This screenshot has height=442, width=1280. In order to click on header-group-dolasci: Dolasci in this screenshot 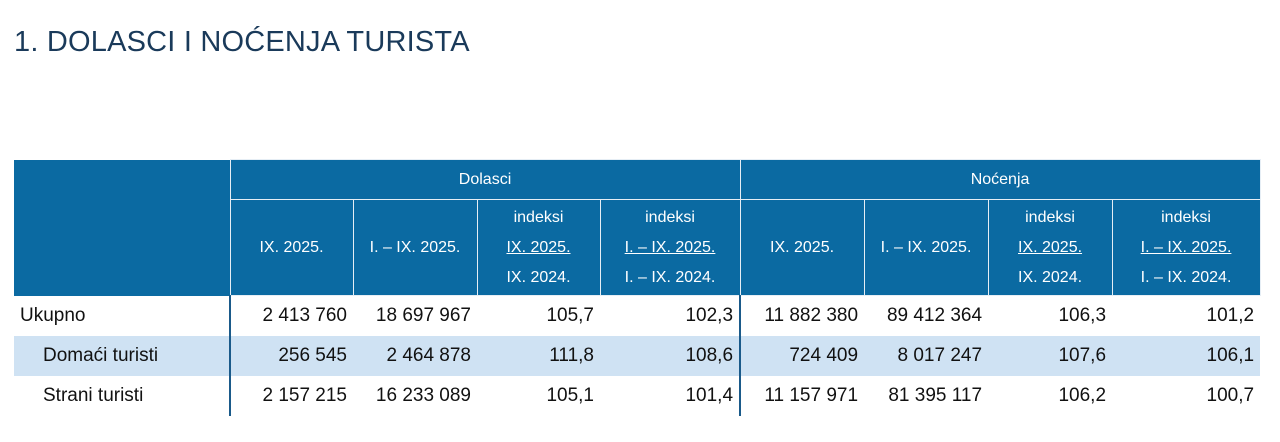, I will do `click(485, 179)`.